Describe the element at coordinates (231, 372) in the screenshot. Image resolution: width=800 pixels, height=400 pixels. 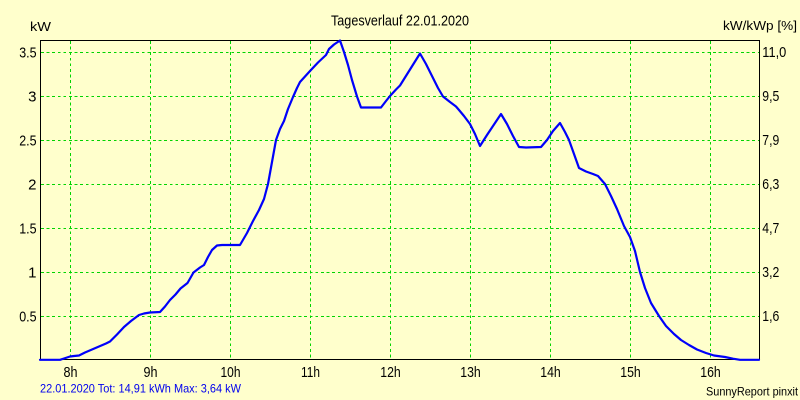
I see `svg-text: 10h` at that location.